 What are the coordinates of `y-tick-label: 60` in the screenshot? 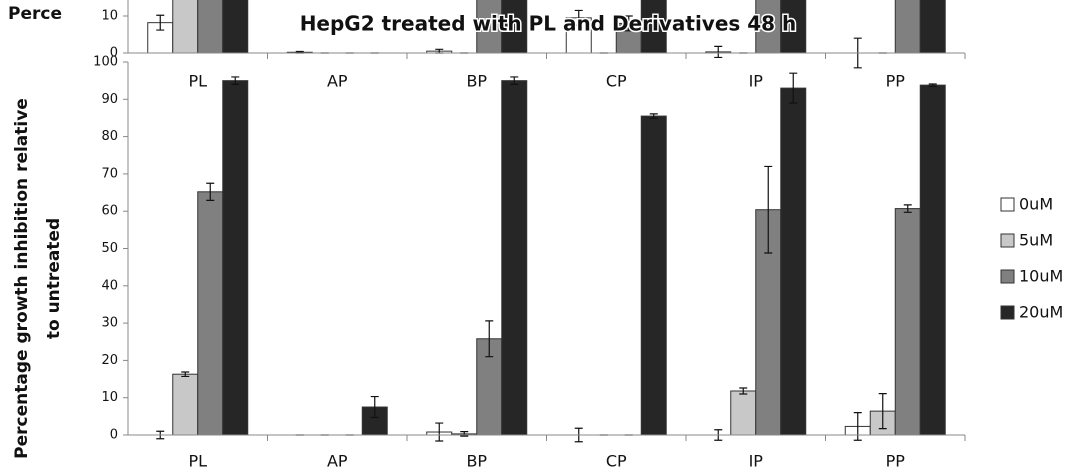 It's located at (109, 211).